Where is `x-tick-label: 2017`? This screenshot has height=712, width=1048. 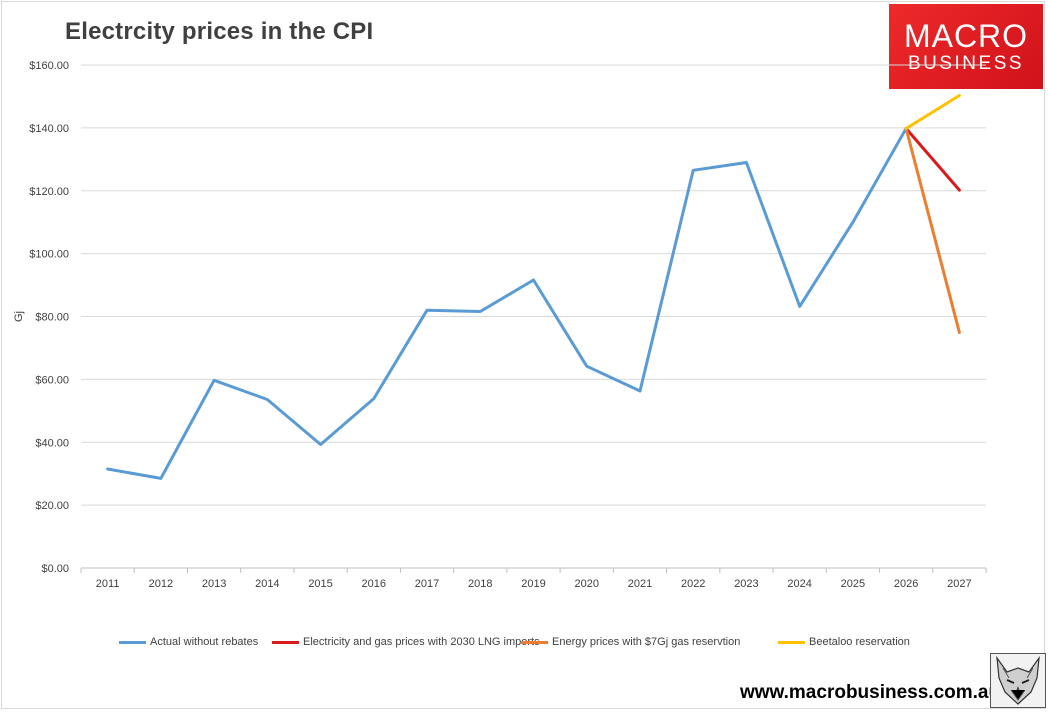 x-tick-label: 2017 is located at coordinates (427, 584).